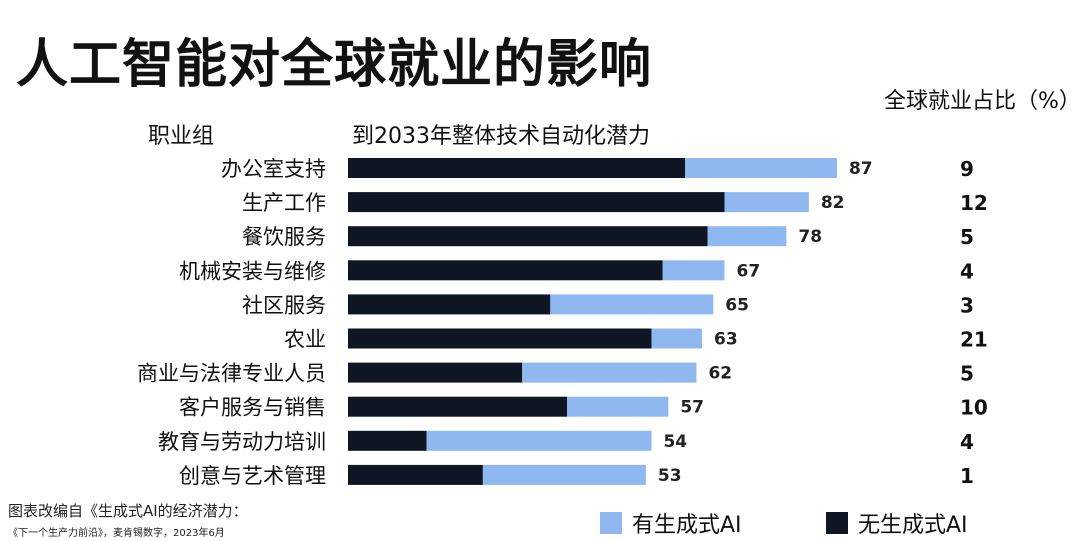 The height and width of the screenshot is (541, 1080). Describe the element at coordinates (611, 523) in the screenshot. I see `legend-swatch-genai` at that location.